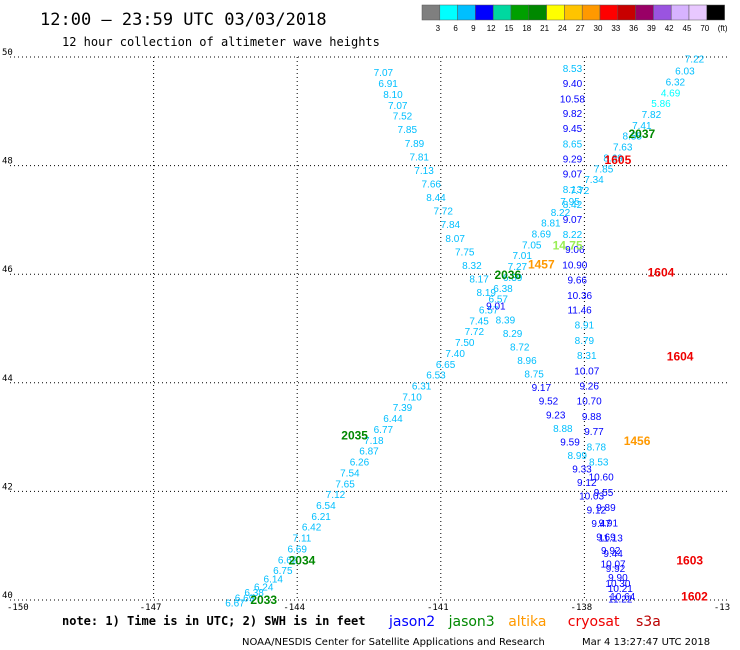  What do you see at coordinates (513, 278) in the screenshot?
I see `swh-value: 6.39` at bounding box center [513, 278].